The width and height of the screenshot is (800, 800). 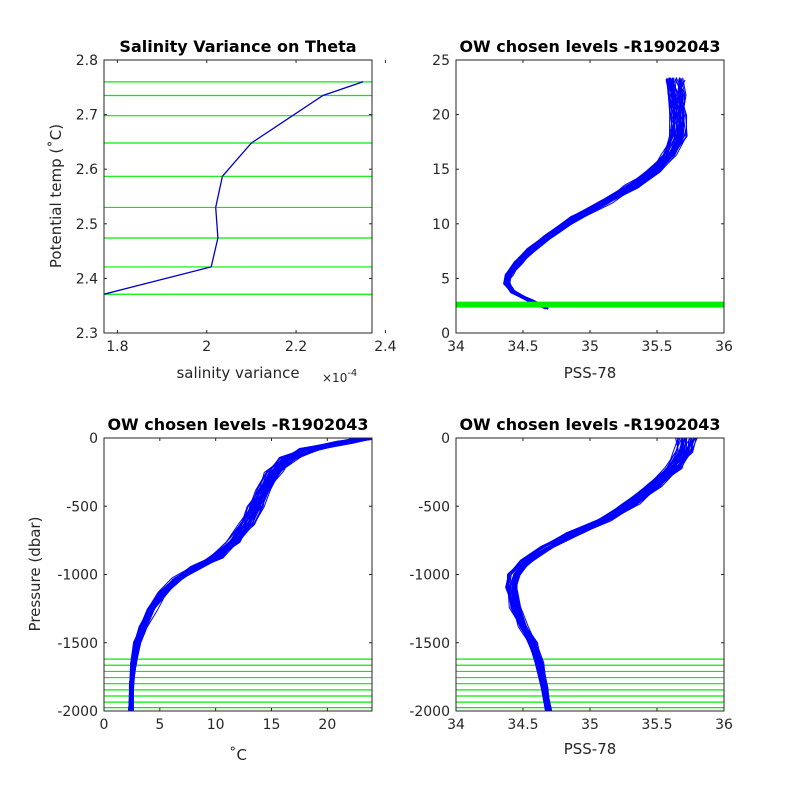 What do you see at coordinates (589, 46) in the screenshot?
I see `panel2-title: OW chosen levels -R1902043` at bounding box center [589, 46].